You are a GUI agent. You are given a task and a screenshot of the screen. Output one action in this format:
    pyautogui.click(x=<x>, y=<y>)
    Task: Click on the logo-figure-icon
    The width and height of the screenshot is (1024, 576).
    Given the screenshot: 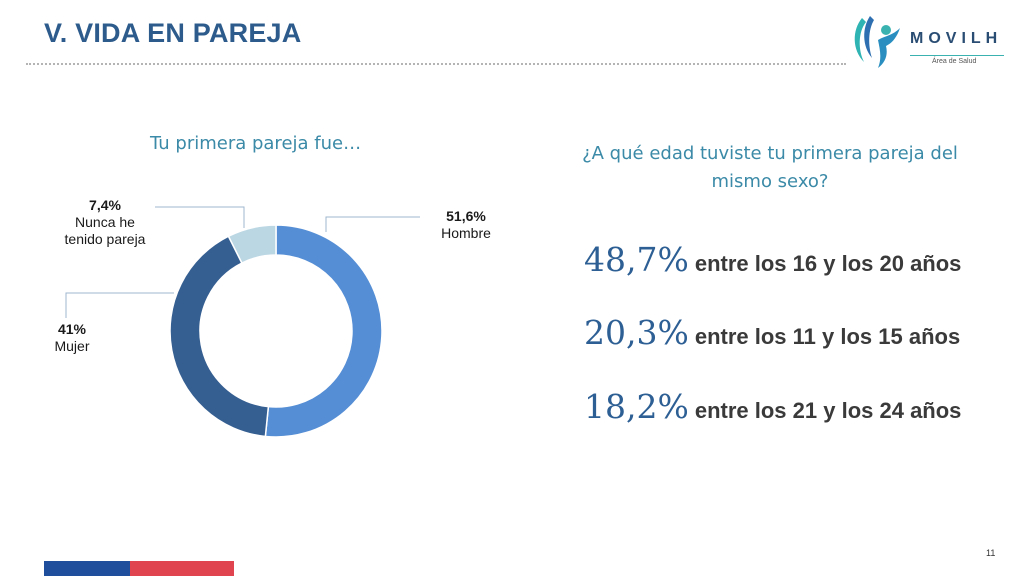 What is the action you would take?
    pyautogui.click(x=877, y=42)
    